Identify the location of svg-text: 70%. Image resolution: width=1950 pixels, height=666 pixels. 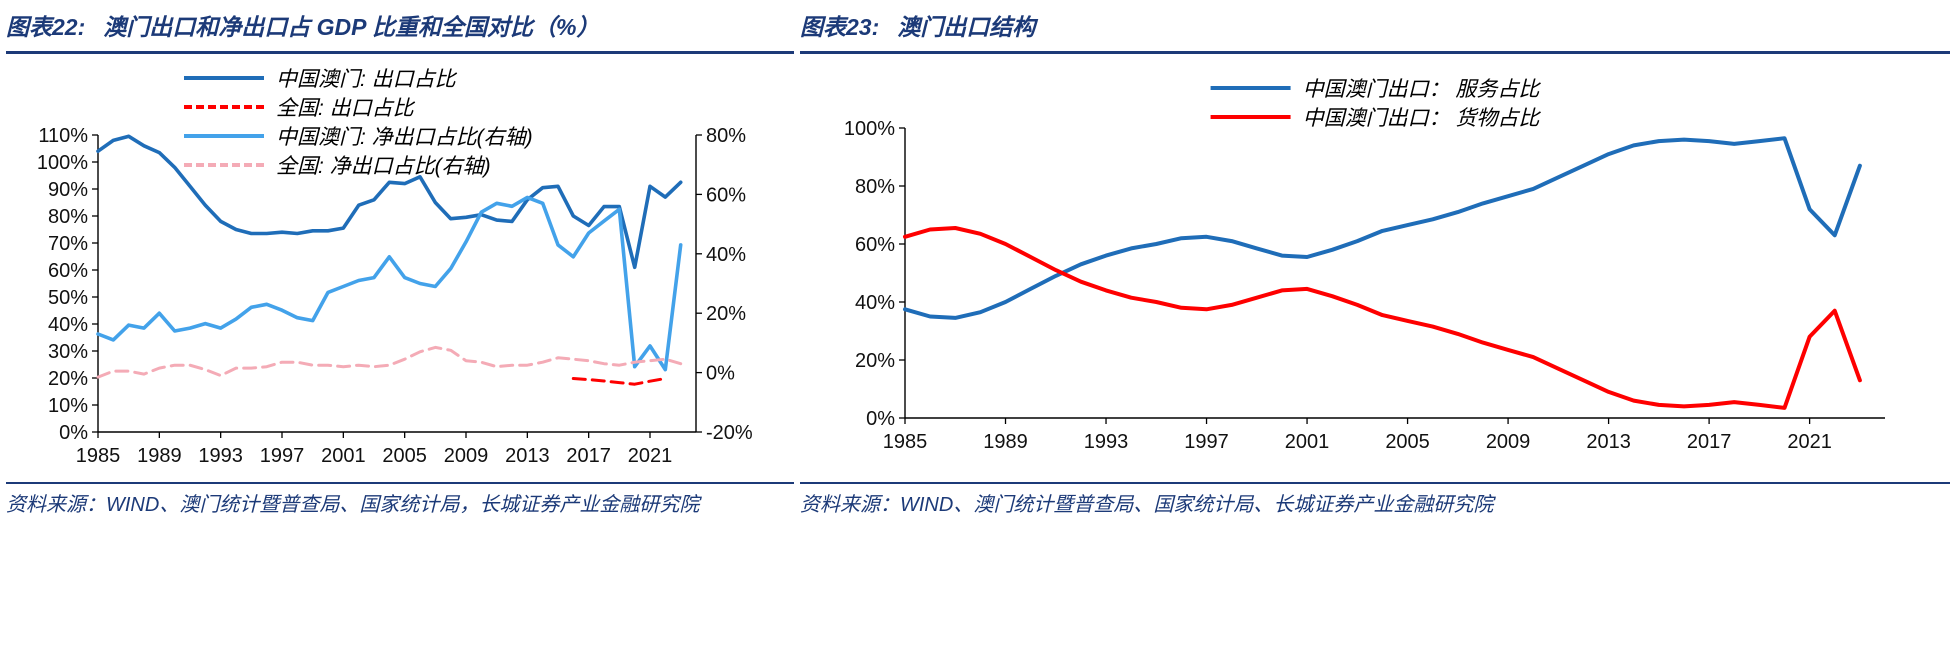
(68, 244).